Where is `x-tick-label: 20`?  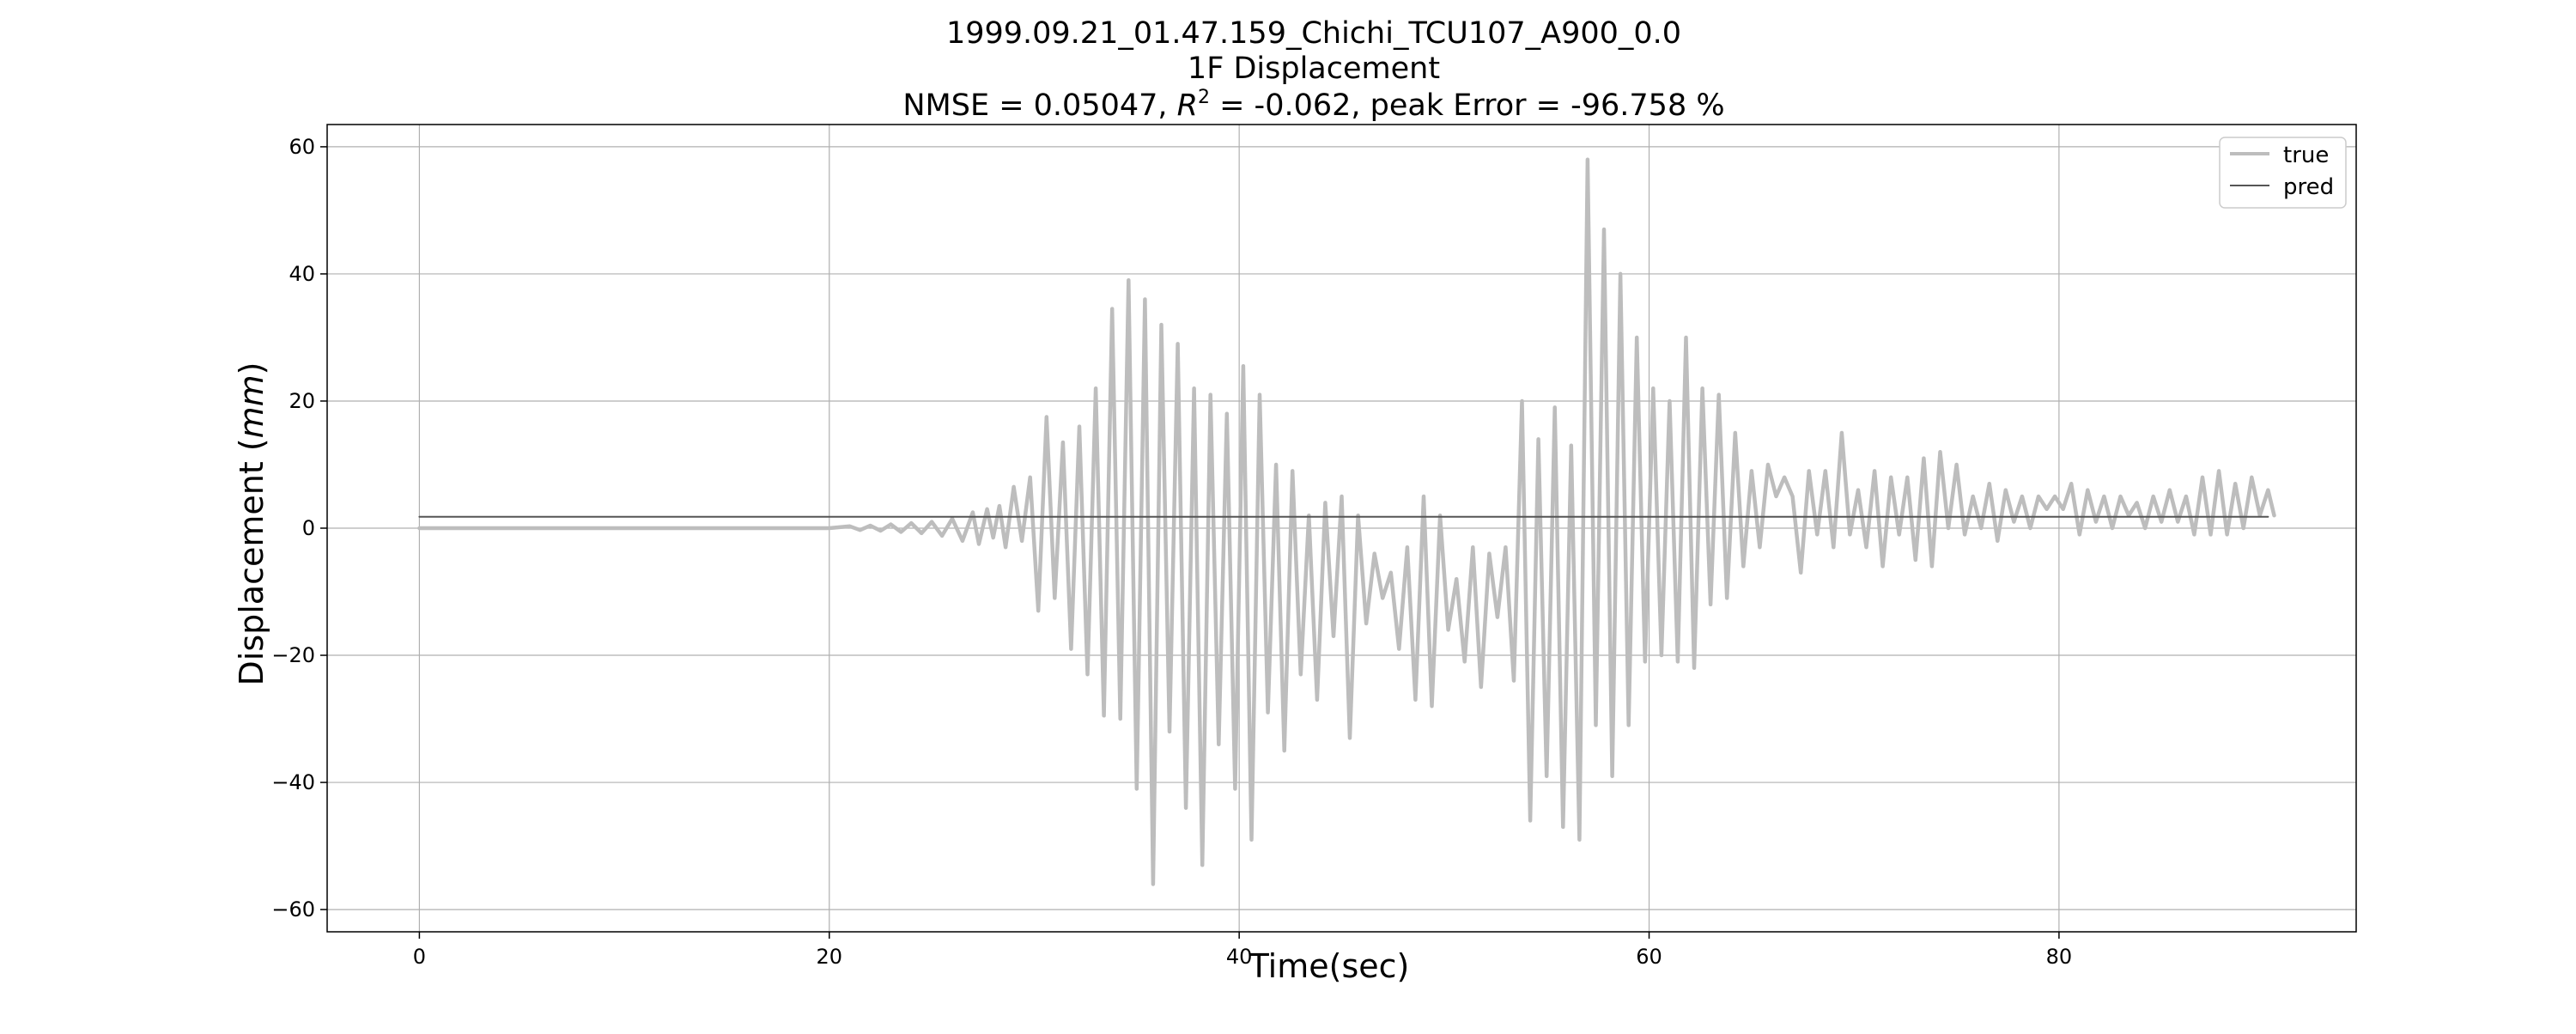 x-tick-label: 20 is located at coordinates (830, 957).